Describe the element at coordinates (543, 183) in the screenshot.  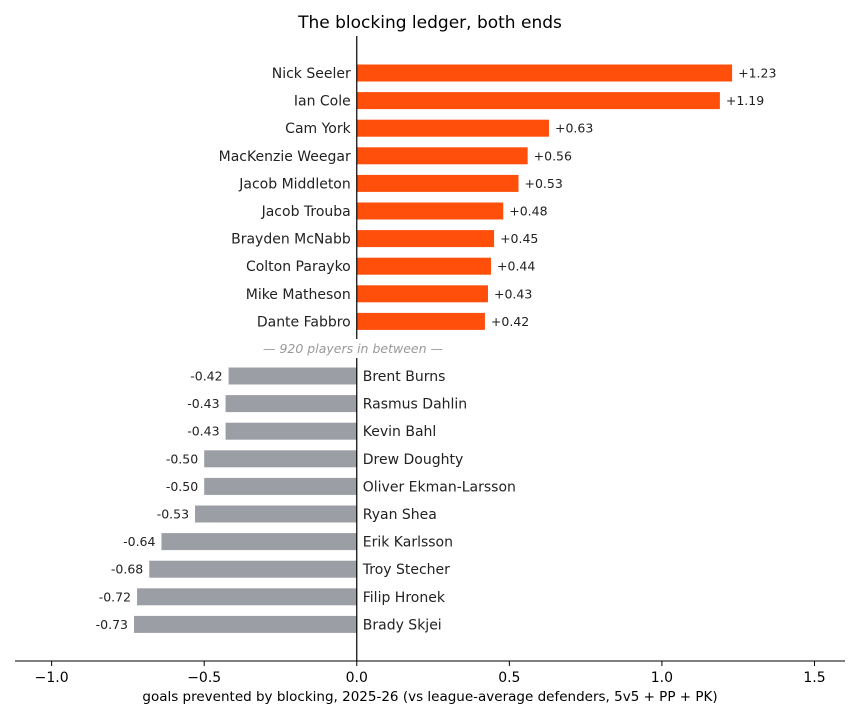
I see `value-label: +0.53` at that location.